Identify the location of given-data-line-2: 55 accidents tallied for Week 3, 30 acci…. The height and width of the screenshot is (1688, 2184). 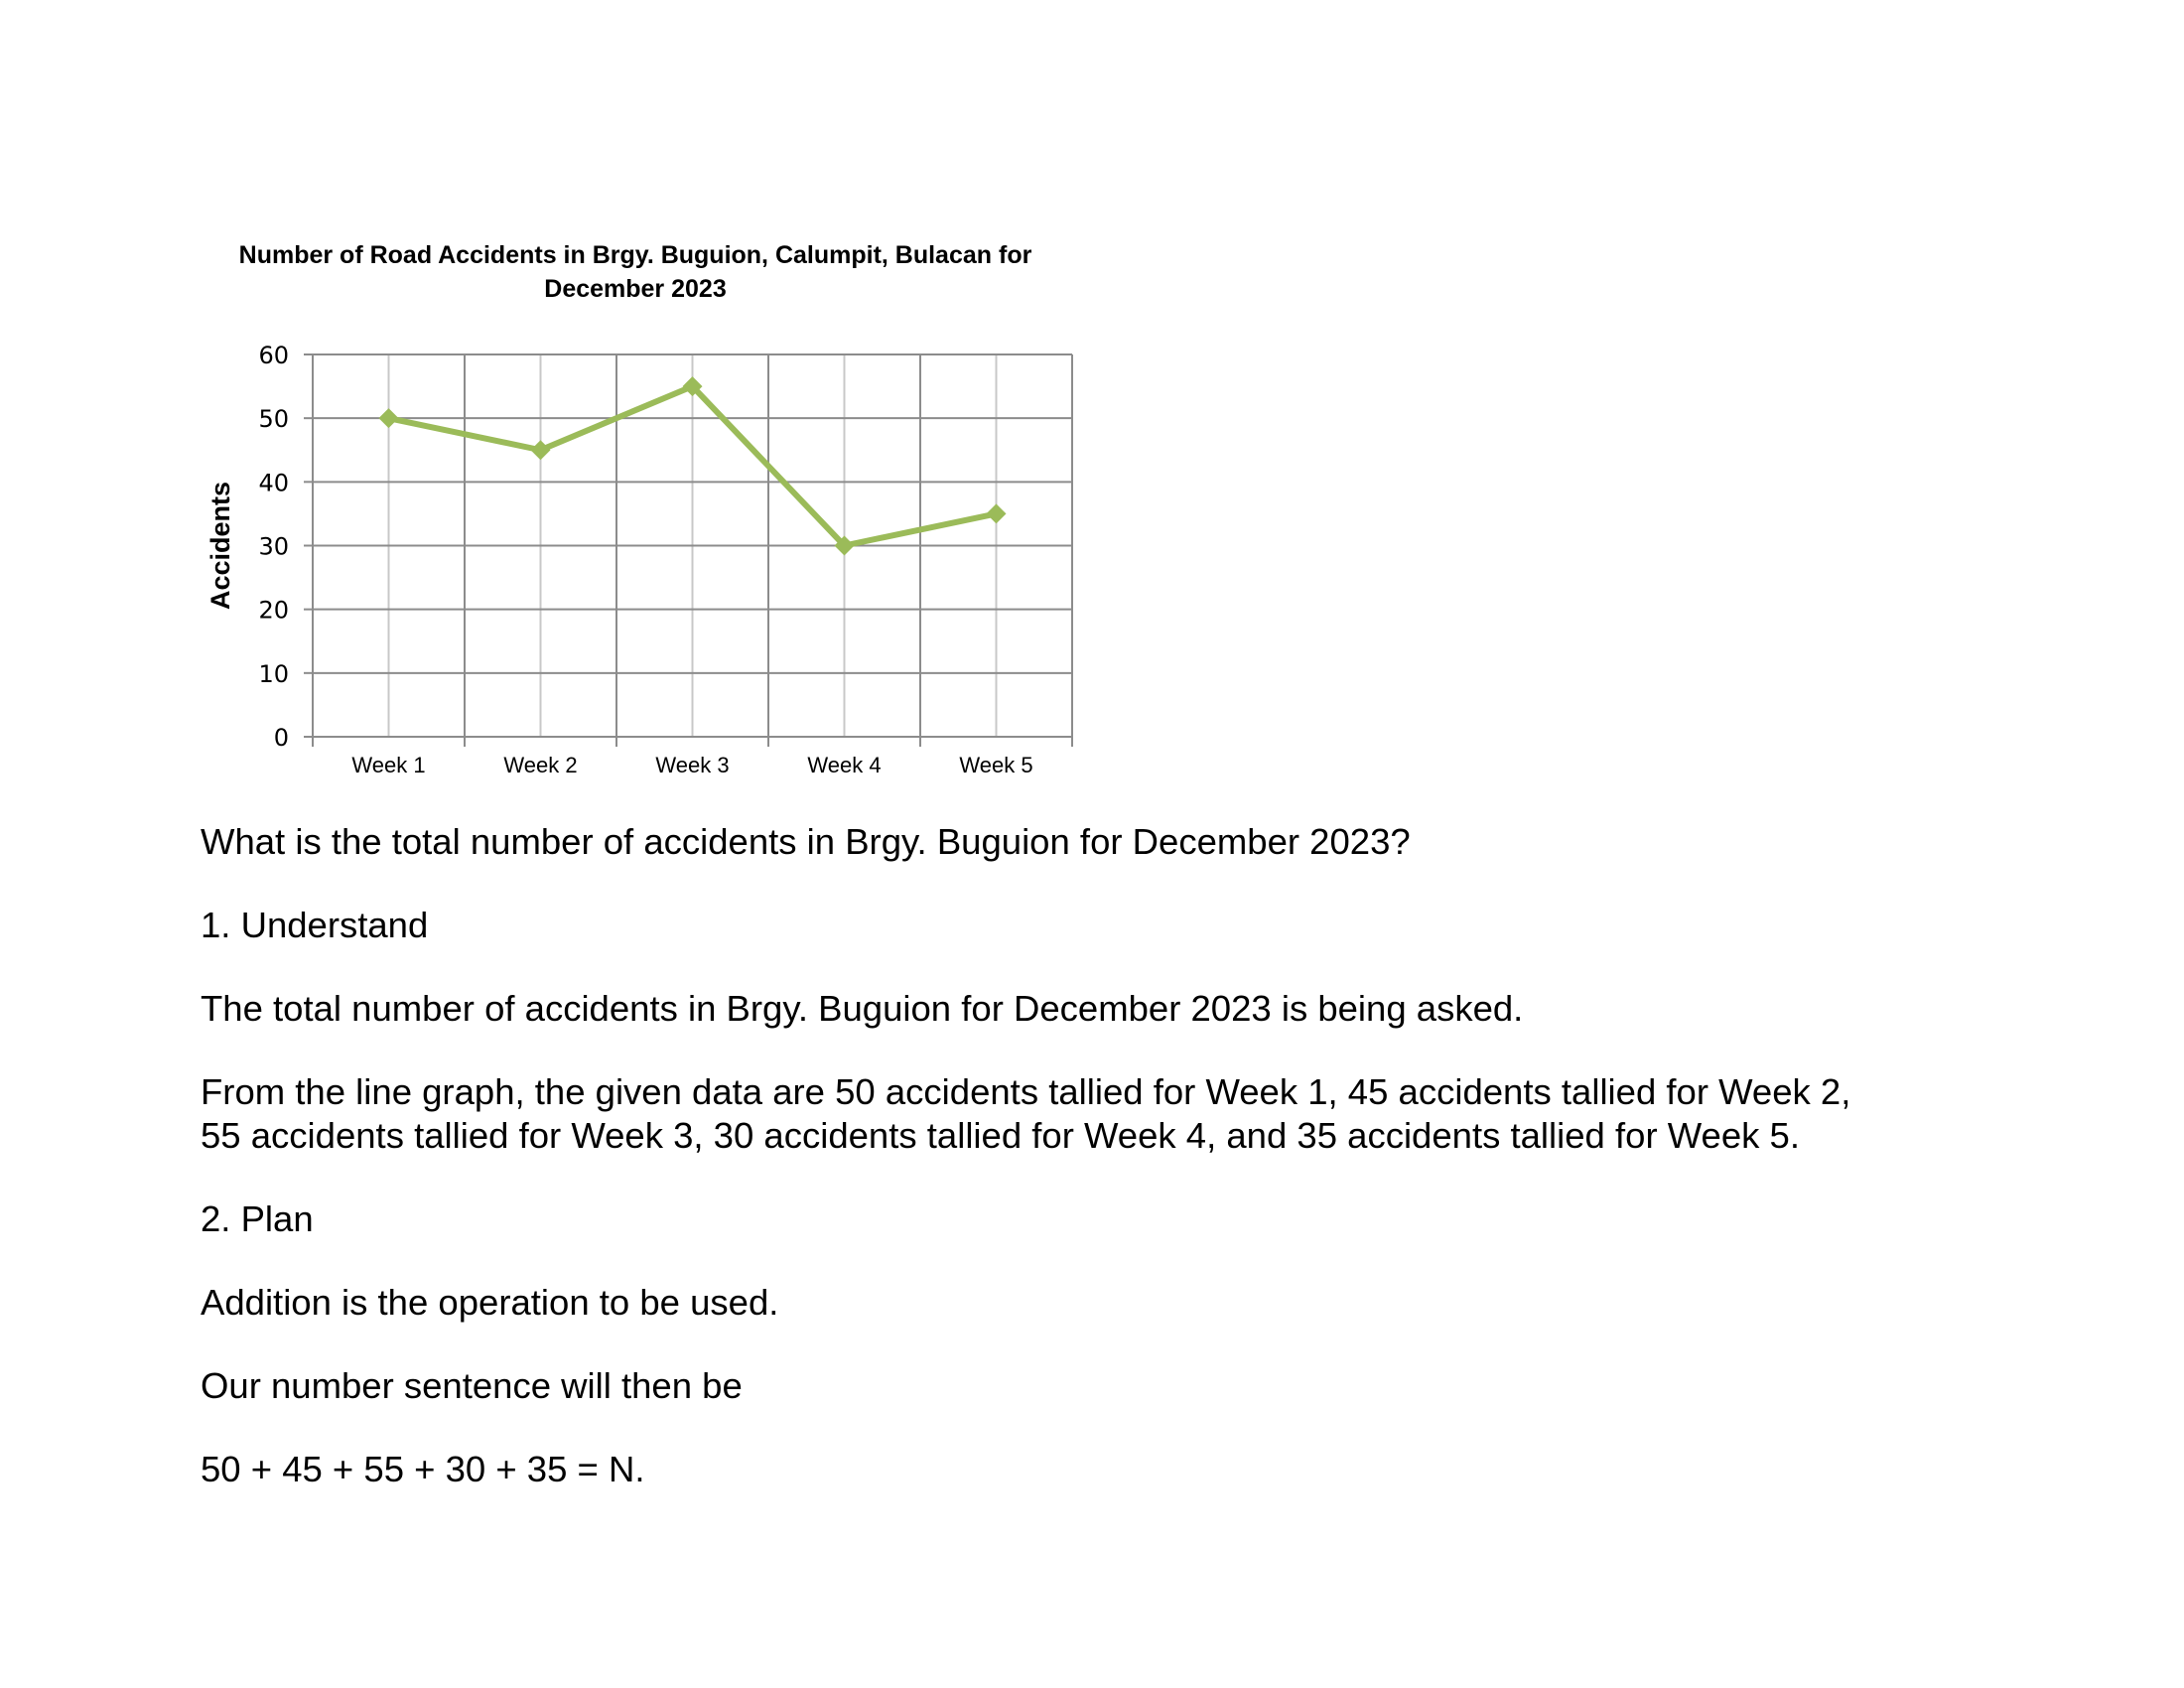
(1000, 1135).